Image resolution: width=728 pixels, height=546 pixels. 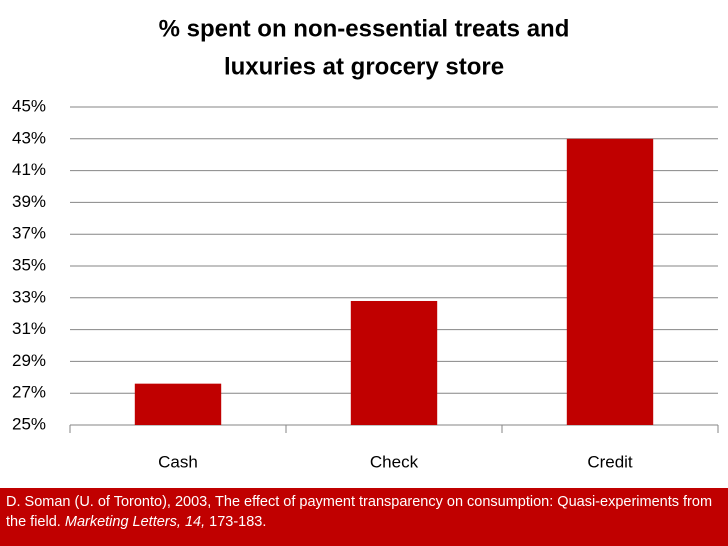 What do you see at coordinates (29, 169) in the screenshot?
I see `y-tick-label: 41%` at bounding box center [29, 169].